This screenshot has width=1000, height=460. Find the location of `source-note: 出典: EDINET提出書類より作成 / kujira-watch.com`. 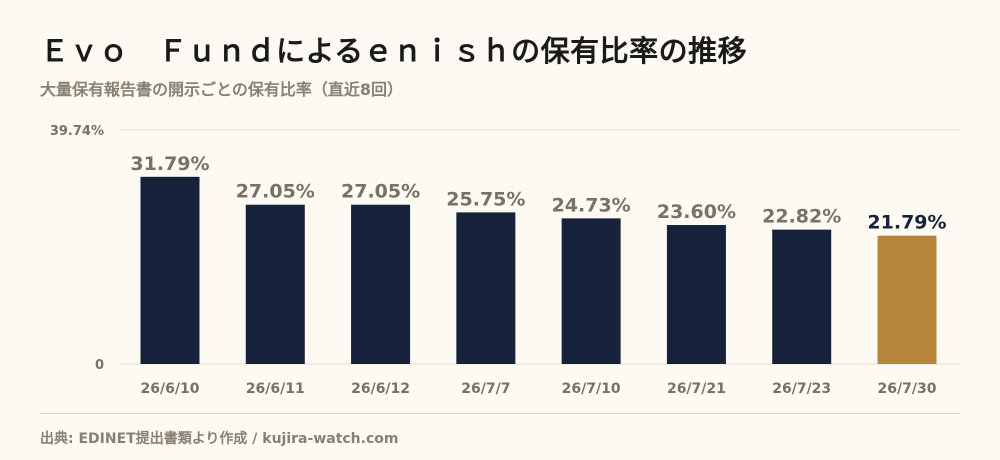

source-note: 出典: EDINET提出書類より作成 / kujira-watch.com is located at coordinates (219, 439).